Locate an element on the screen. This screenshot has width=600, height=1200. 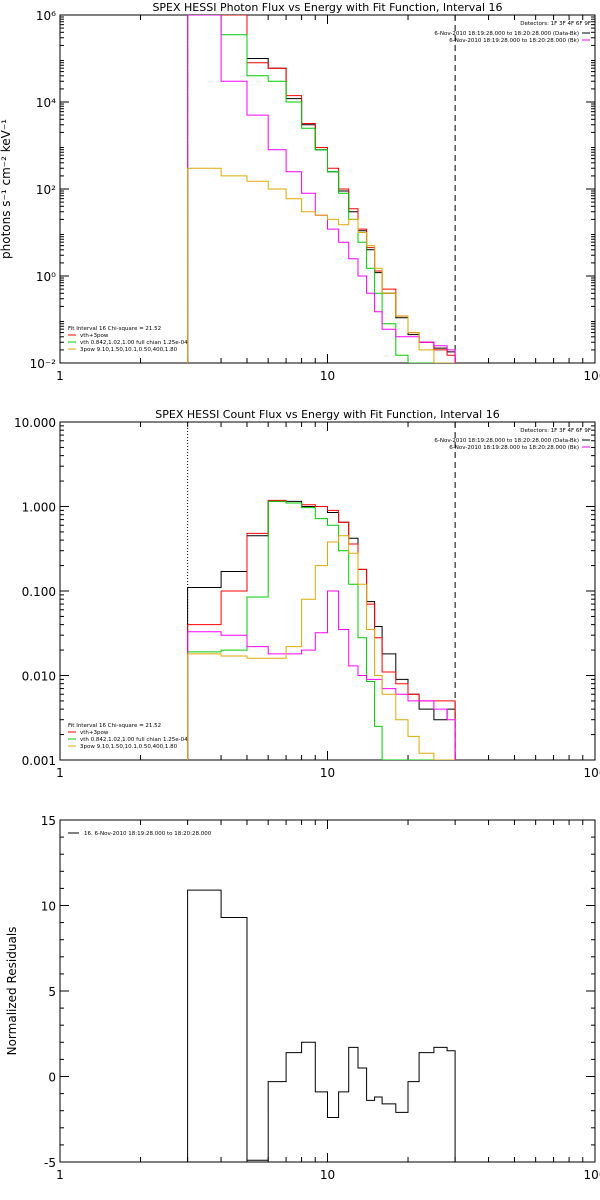
y-tick-label: 5 is located at coordinates (52, 992).